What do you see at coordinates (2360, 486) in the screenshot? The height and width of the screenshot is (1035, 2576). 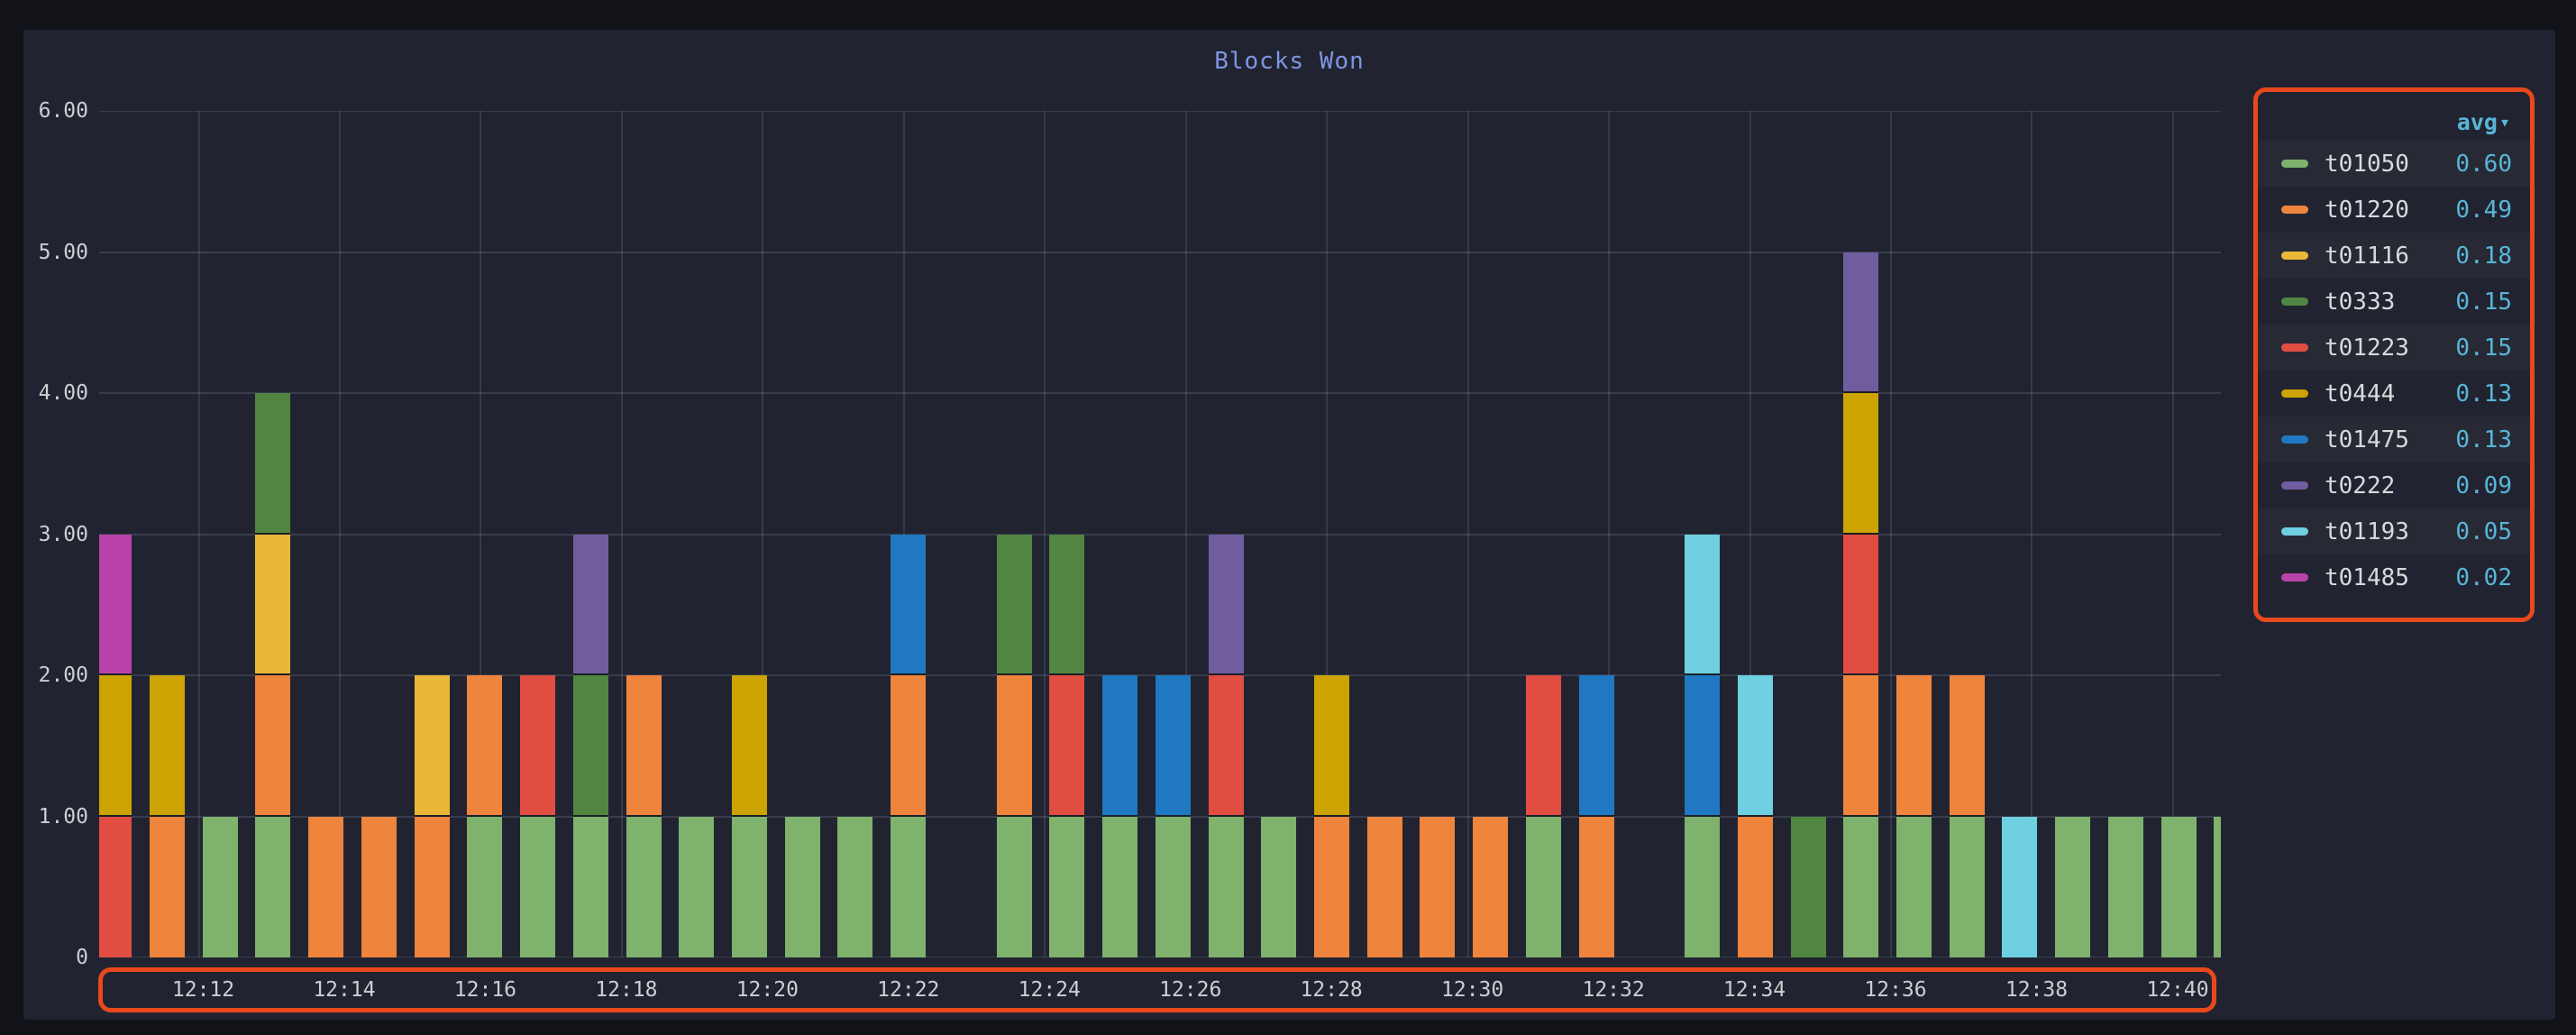 I see `series-name: t0222` at bounding box center [2360, 486].